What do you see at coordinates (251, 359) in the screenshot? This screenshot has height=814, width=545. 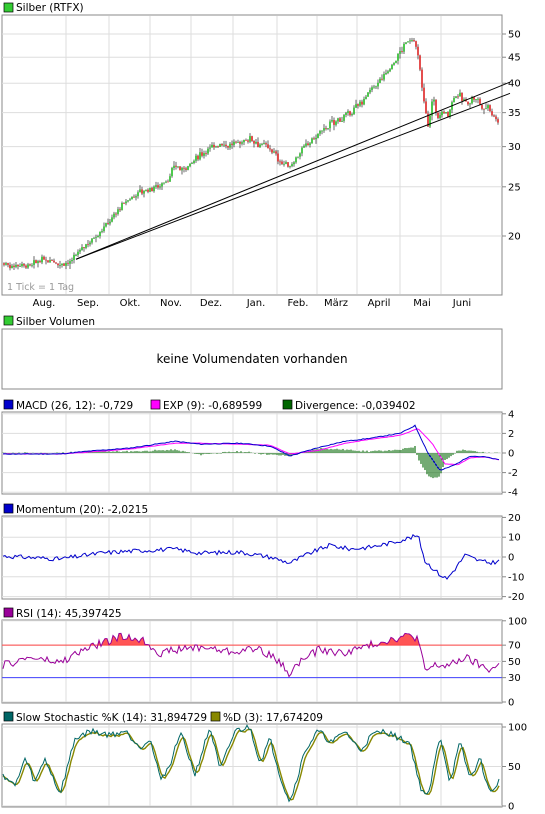 I see `volume-empty-message: keine Volumendaten vorhanden` at bounding box center [251, 359].